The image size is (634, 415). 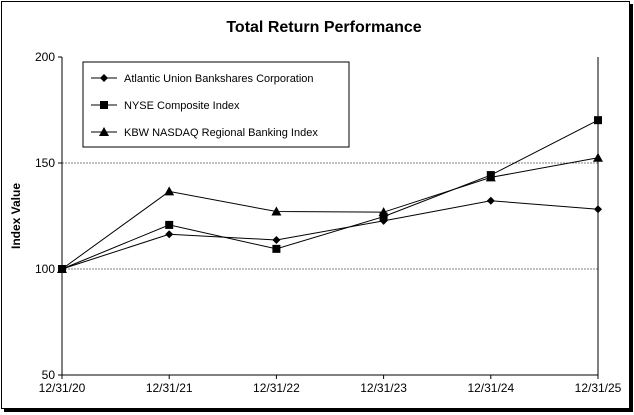 I want to click on x-tick-label: 12/31/22, so click(x=276, y=388).